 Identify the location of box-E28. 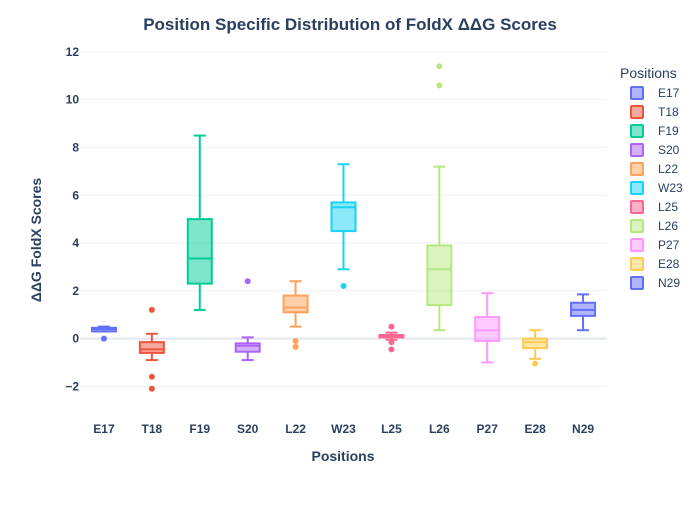
(535, 348).